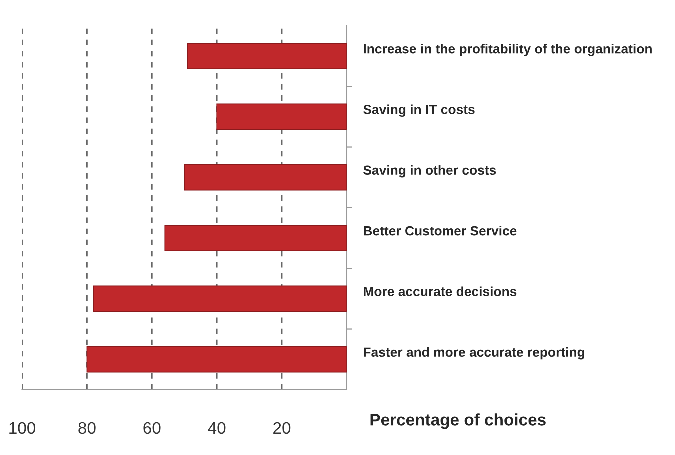 The image size is (675, 455). Describe the element at coordinates (282, 428) in the screenshot. I see `x-tick-label: 20` at that location.